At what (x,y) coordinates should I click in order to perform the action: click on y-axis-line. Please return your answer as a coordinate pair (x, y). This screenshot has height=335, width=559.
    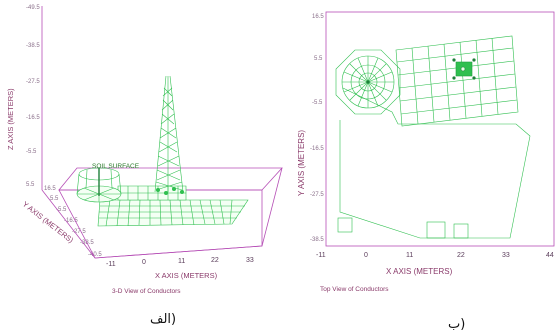
    Looking at the image, I should click on (68, 224).